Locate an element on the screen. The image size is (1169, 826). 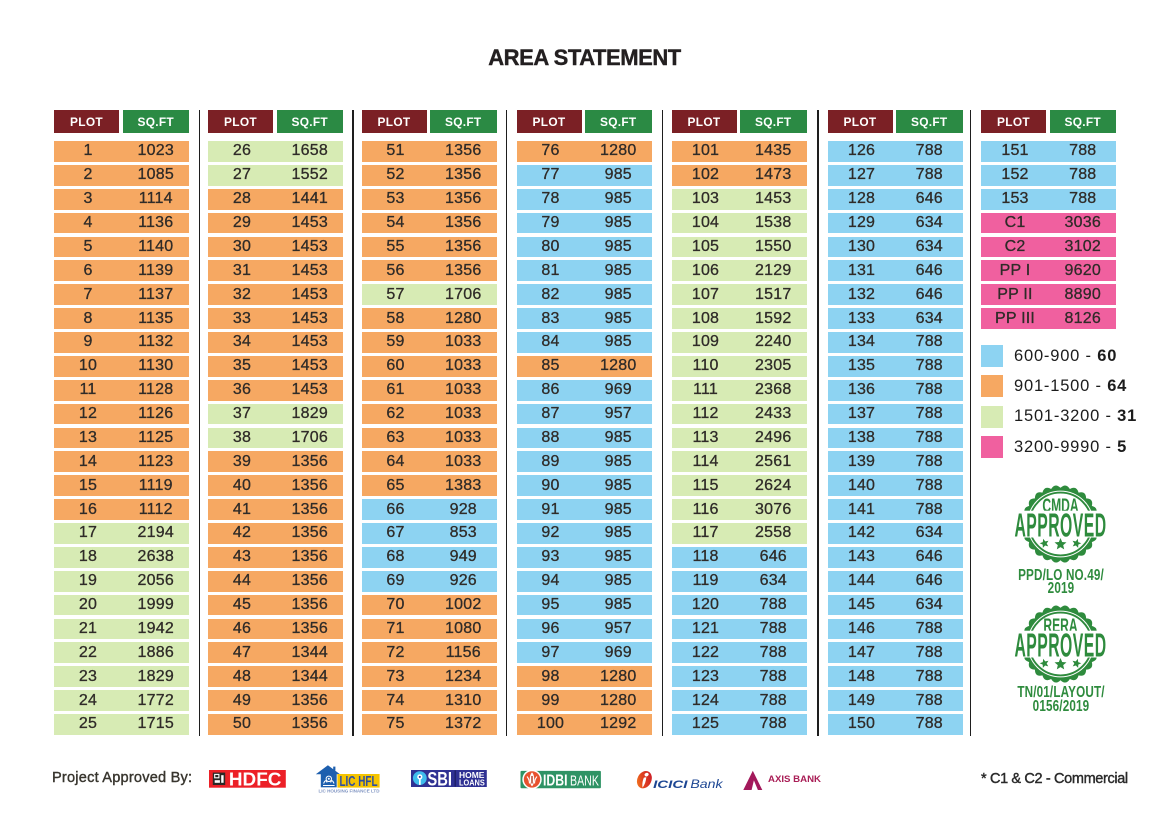
svg-text: LIC HOUSING FINANCE LTD is located at coordinates (350, 791).